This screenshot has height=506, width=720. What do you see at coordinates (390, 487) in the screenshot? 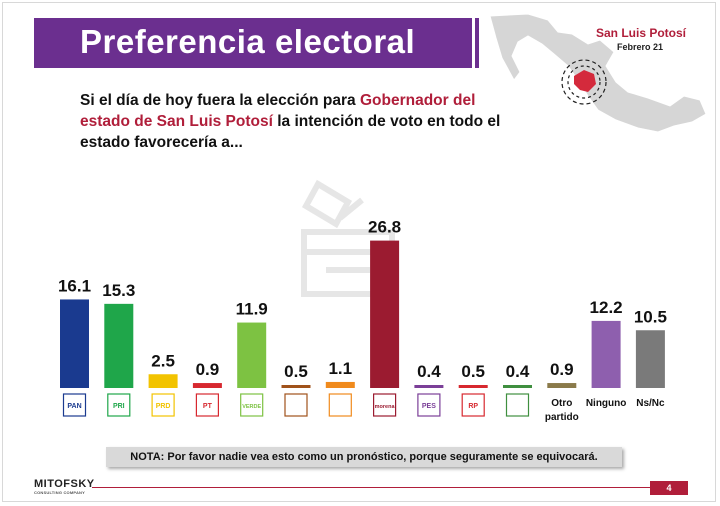
I see `footer-line` at bounding box center [390, 487].